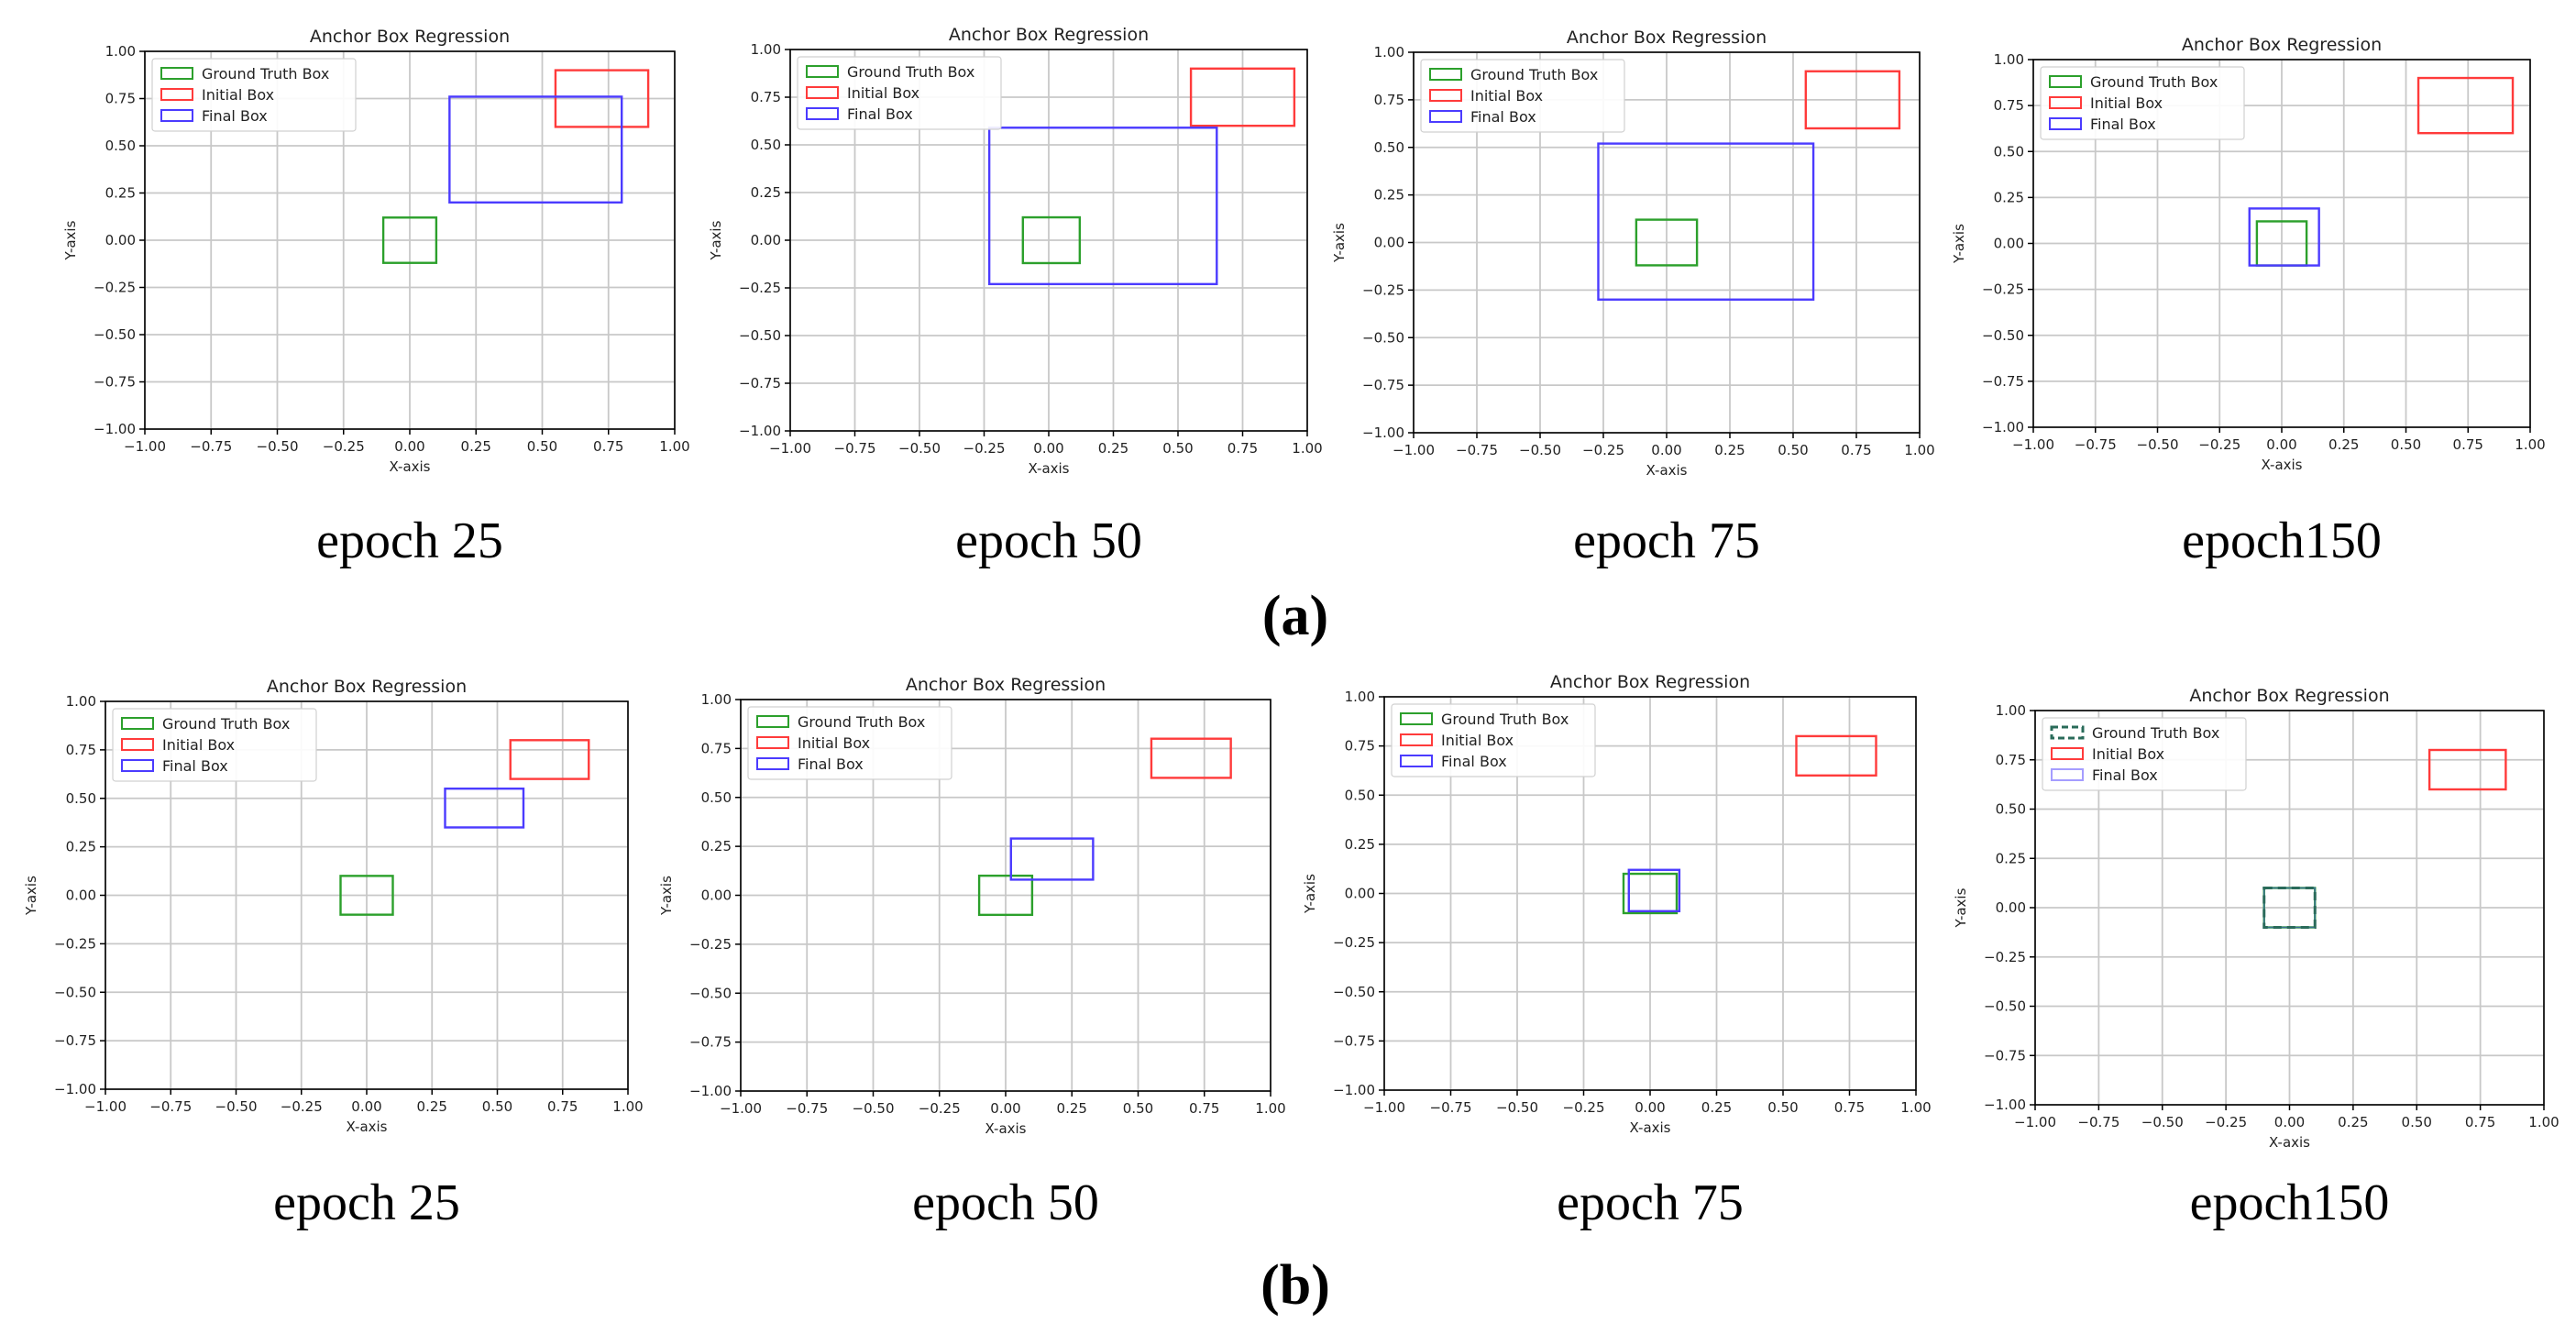 Image resolution: width=2576 pixels, height=1334 pixels. Describe the element at coordinates (366, 1202) in the screenshot. I see `panel-caption: epoch 25` at that location.